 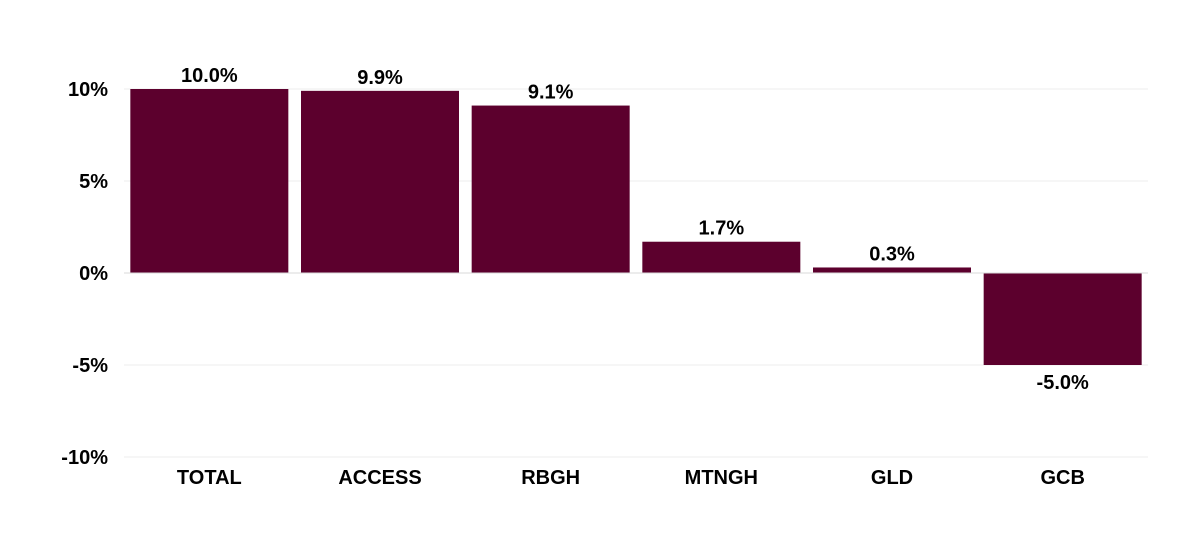 I want to click on y-axis-tick-labels: 10% 5% 0% -5% -10%, so click(x=84, y=274).